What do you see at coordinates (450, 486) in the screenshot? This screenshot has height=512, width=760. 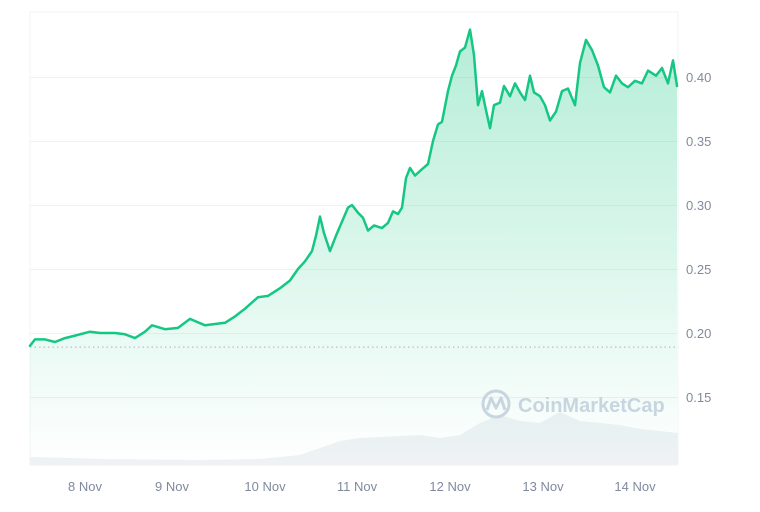 I see `x-tick-label: 12 Nov` at bounding box center [450, 486].